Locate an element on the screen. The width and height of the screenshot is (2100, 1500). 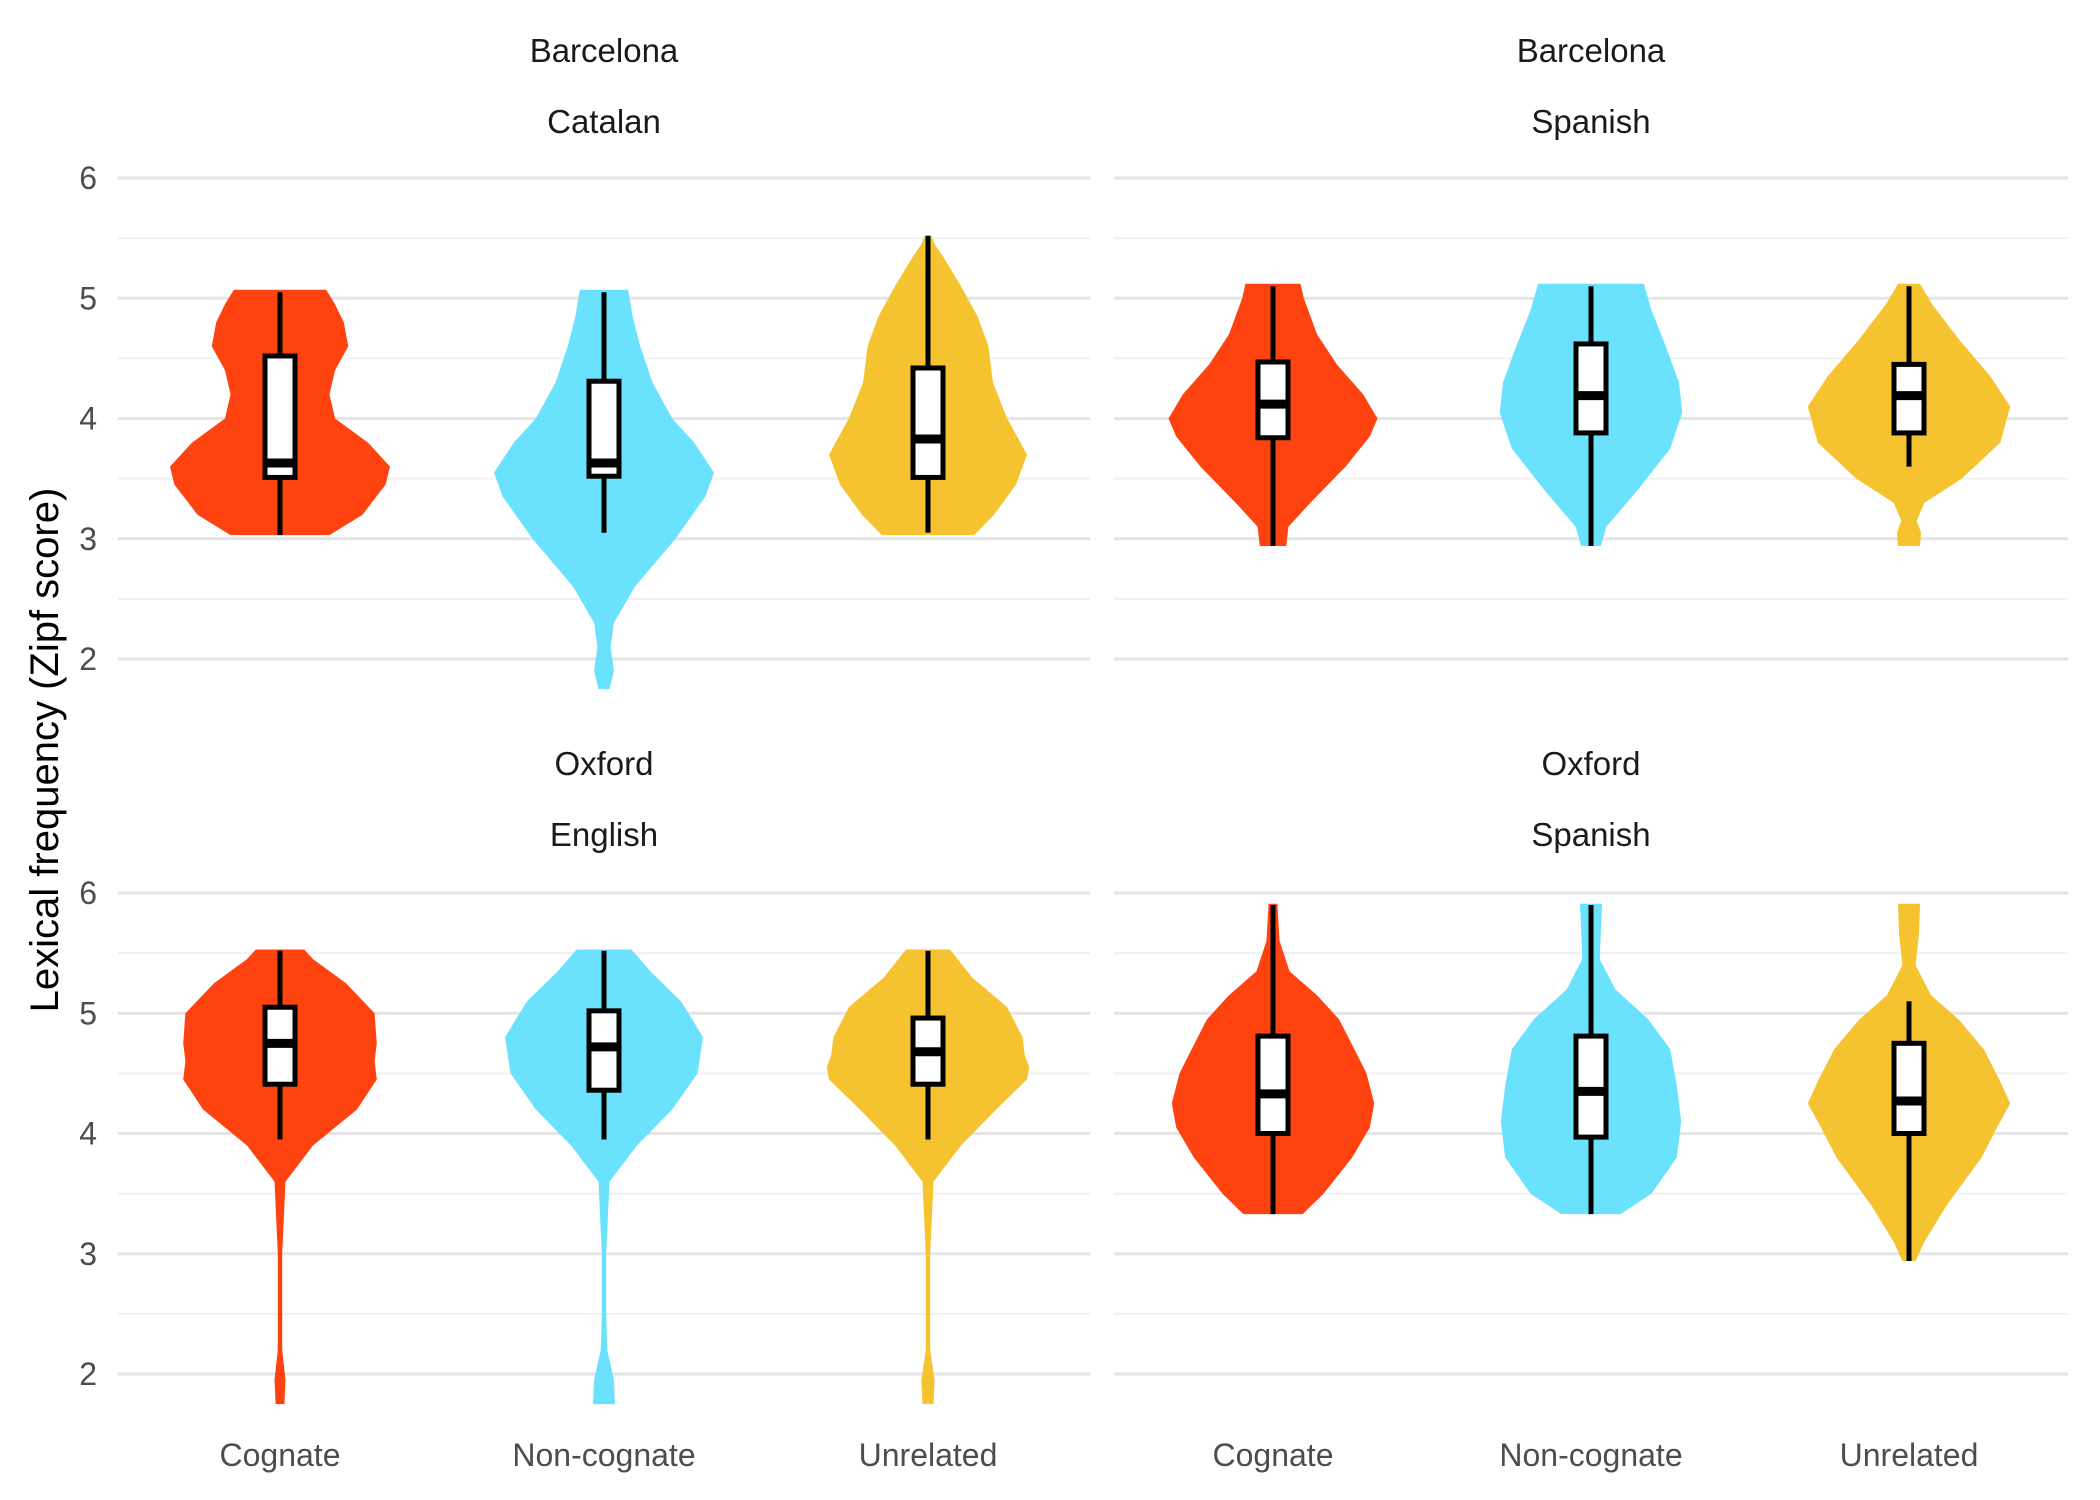
y-axis-label: Lexical frequency (Zipf score) is located at coordinates (45, 750).